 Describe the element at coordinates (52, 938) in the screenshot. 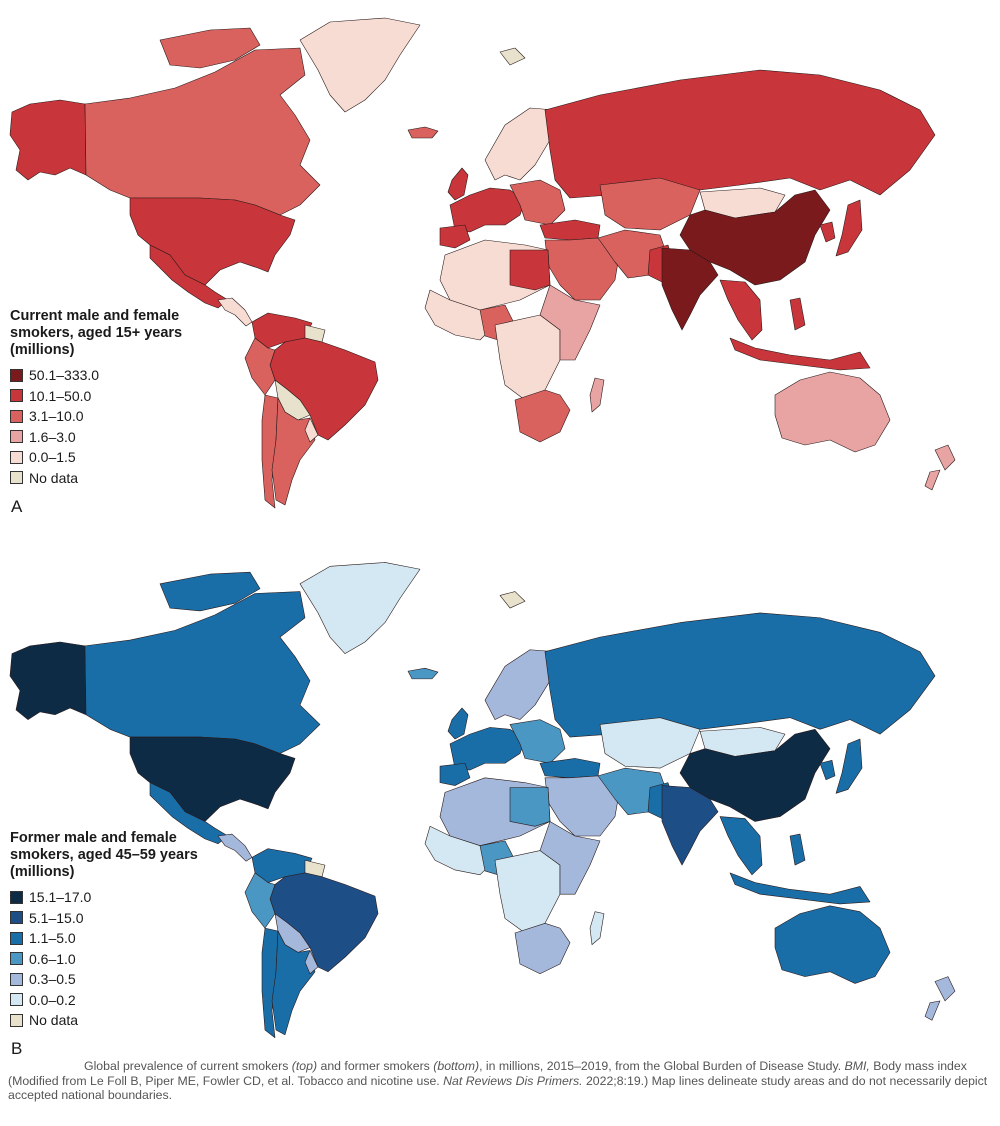

I see `legend-label: 1.1–5.0` at that location.